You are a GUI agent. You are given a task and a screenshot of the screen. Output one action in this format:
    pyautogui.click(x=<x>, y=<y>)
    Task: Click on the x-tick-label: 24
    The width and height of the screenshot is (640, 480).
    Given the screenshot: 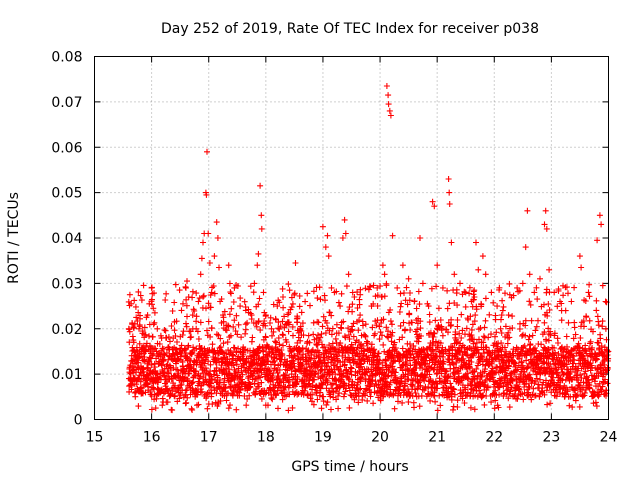 What is the action you would take?
    pyautogui.click(x=609, y=438)
    